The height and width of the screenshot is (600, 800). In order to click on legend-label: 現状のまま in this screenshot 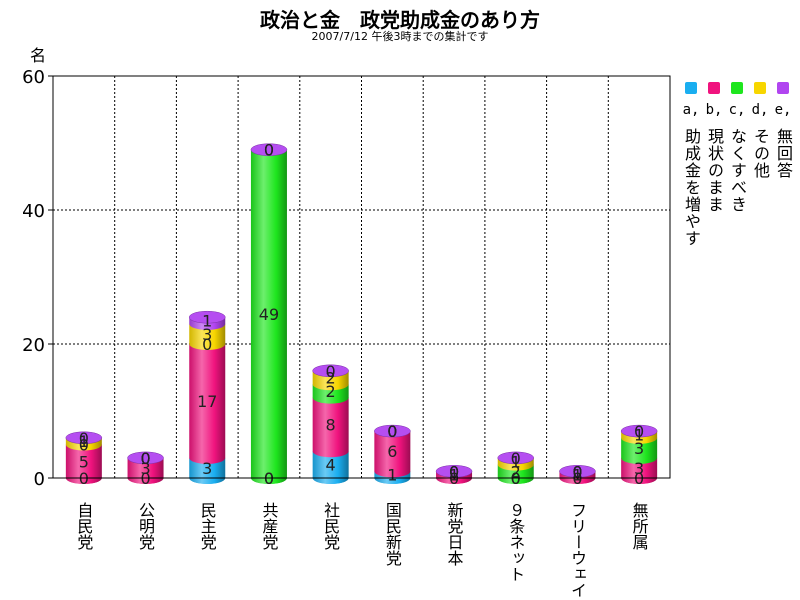, I will do `click(714, 170)`.